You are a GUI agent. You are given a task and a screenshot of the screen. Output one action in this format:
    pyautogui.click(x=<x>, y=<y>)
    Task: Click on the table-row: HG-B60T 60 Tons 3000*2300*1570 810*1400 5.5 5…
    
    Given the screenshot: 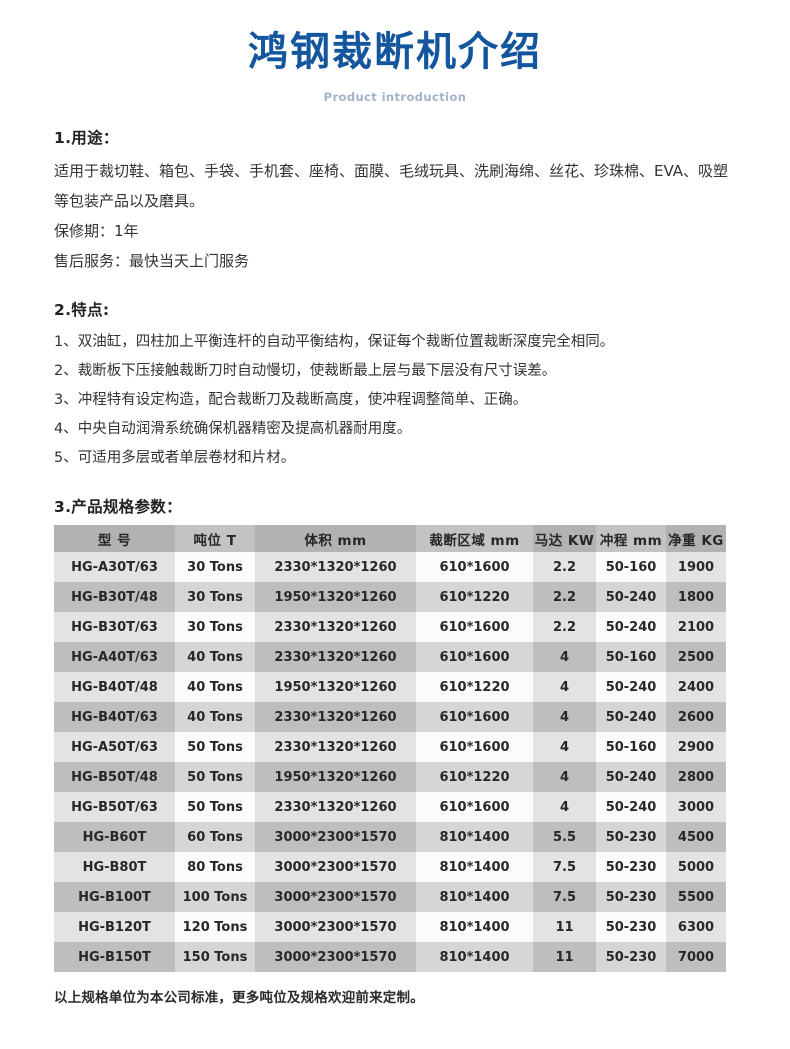 What is the action you would take?
    pyautogui.click(x=390, y=837)
    